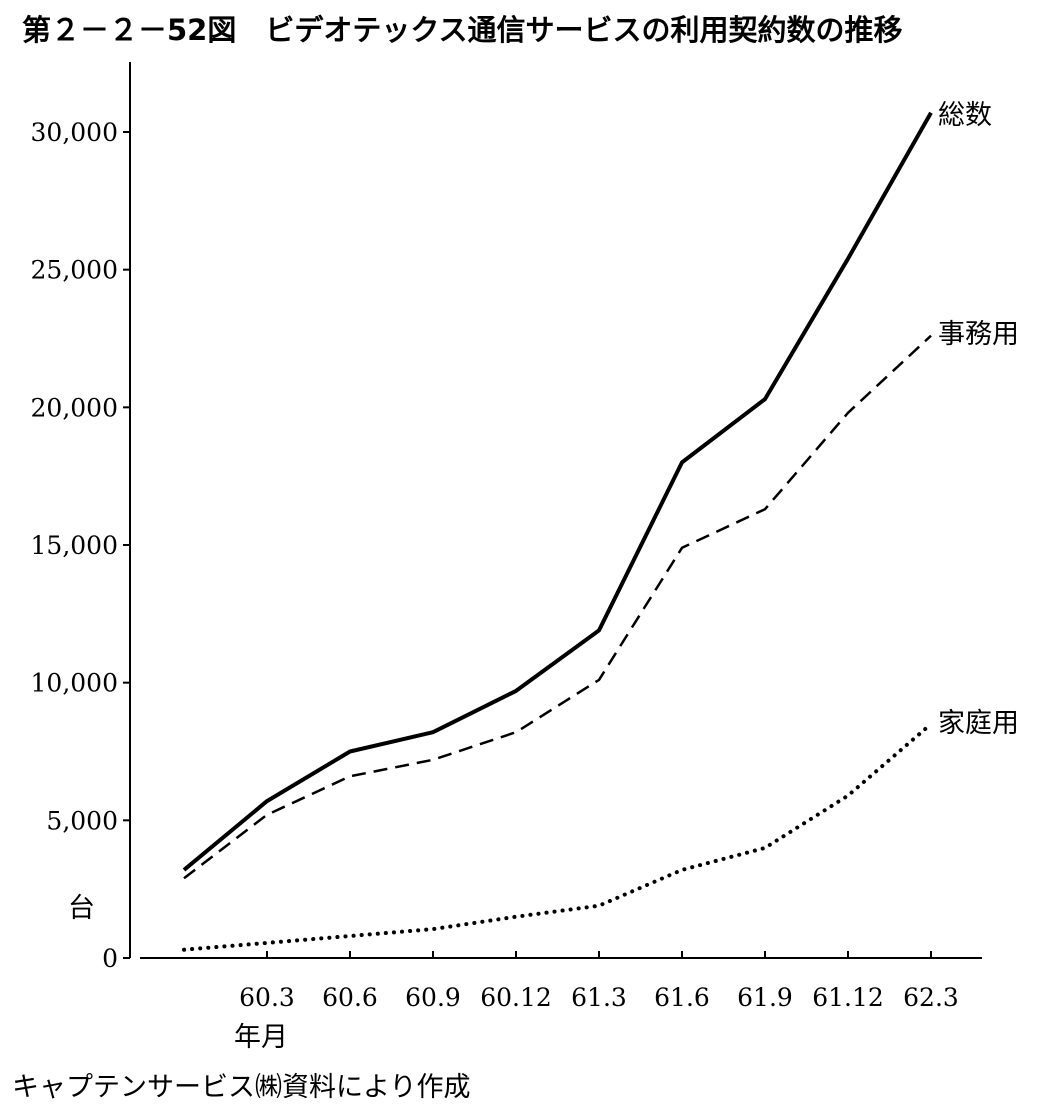 This screenshot has height=1113, width=1061. Describe the element at coordinates (267, 997) in the screenshot. I see `x-tick-label: 60.3` at that location.